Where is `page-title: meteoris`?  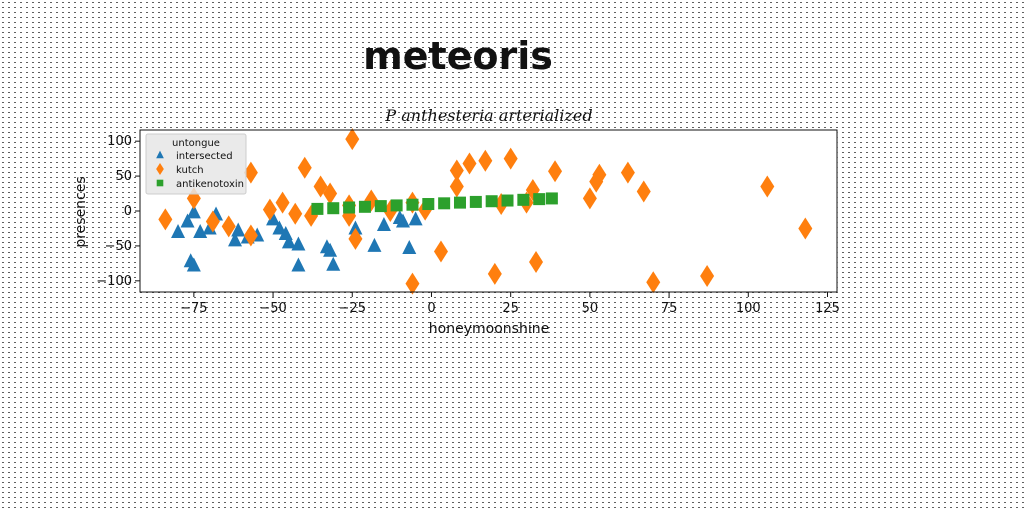
page-title: meteoris is located at coordinates (458, 56).